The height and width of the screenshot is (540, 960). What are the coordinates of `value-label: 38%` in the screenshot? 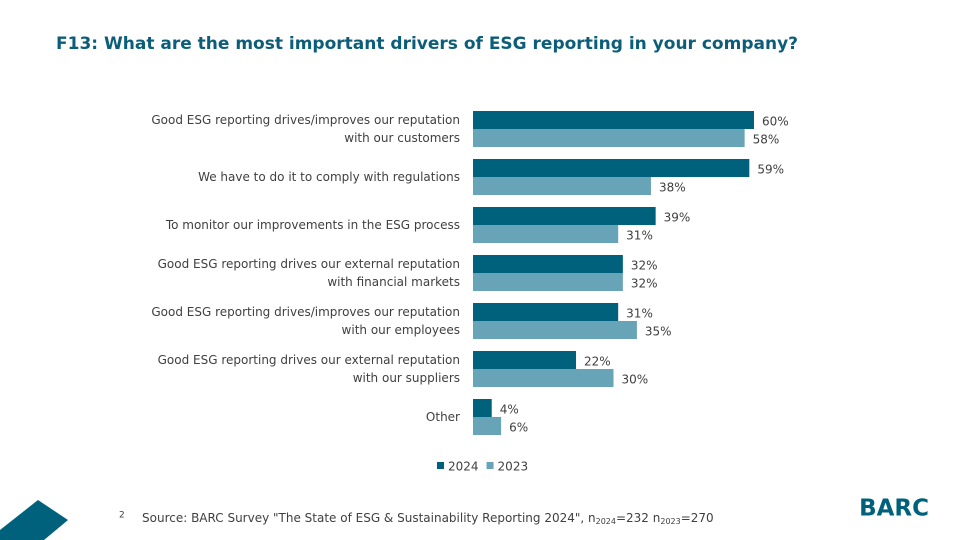 It's located at (672, 188).